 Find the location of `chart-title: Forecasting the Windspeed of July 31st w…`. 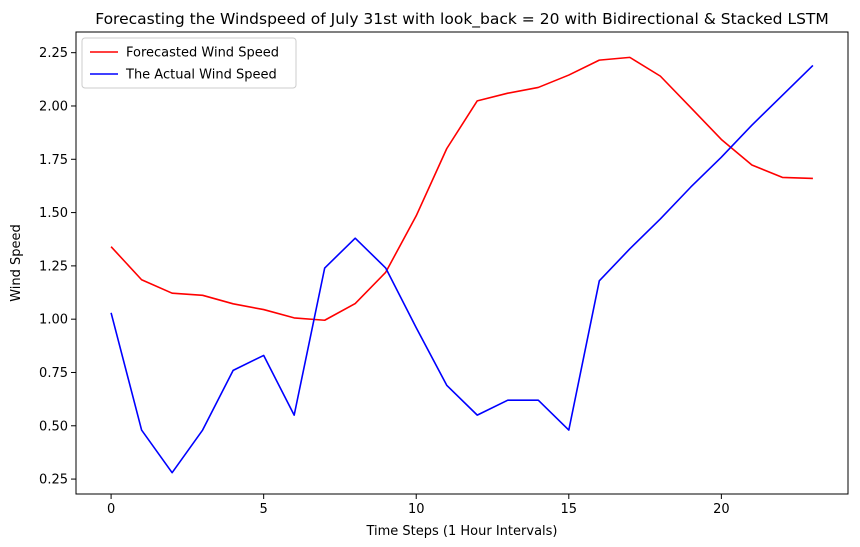

chart-title: Forecasting the Windspeed of July 31st w… is located at coordinates (462, 19).